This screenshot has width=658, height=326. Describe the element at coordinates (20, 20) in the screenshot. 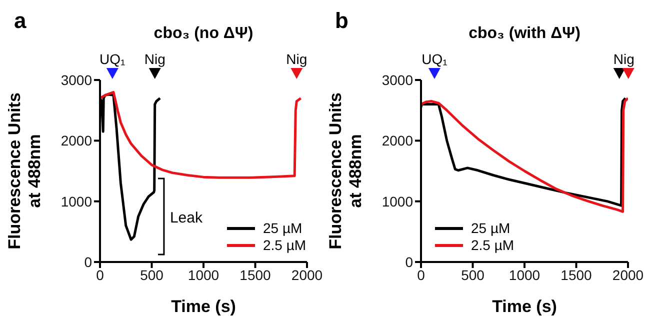

I see `text: a` at that location.